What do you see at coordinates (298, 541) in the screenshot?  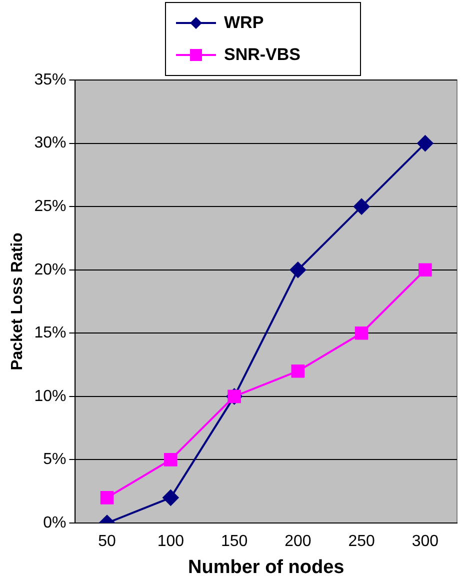 I see `x-tick-label: 200` at bounding box center [298, 541].